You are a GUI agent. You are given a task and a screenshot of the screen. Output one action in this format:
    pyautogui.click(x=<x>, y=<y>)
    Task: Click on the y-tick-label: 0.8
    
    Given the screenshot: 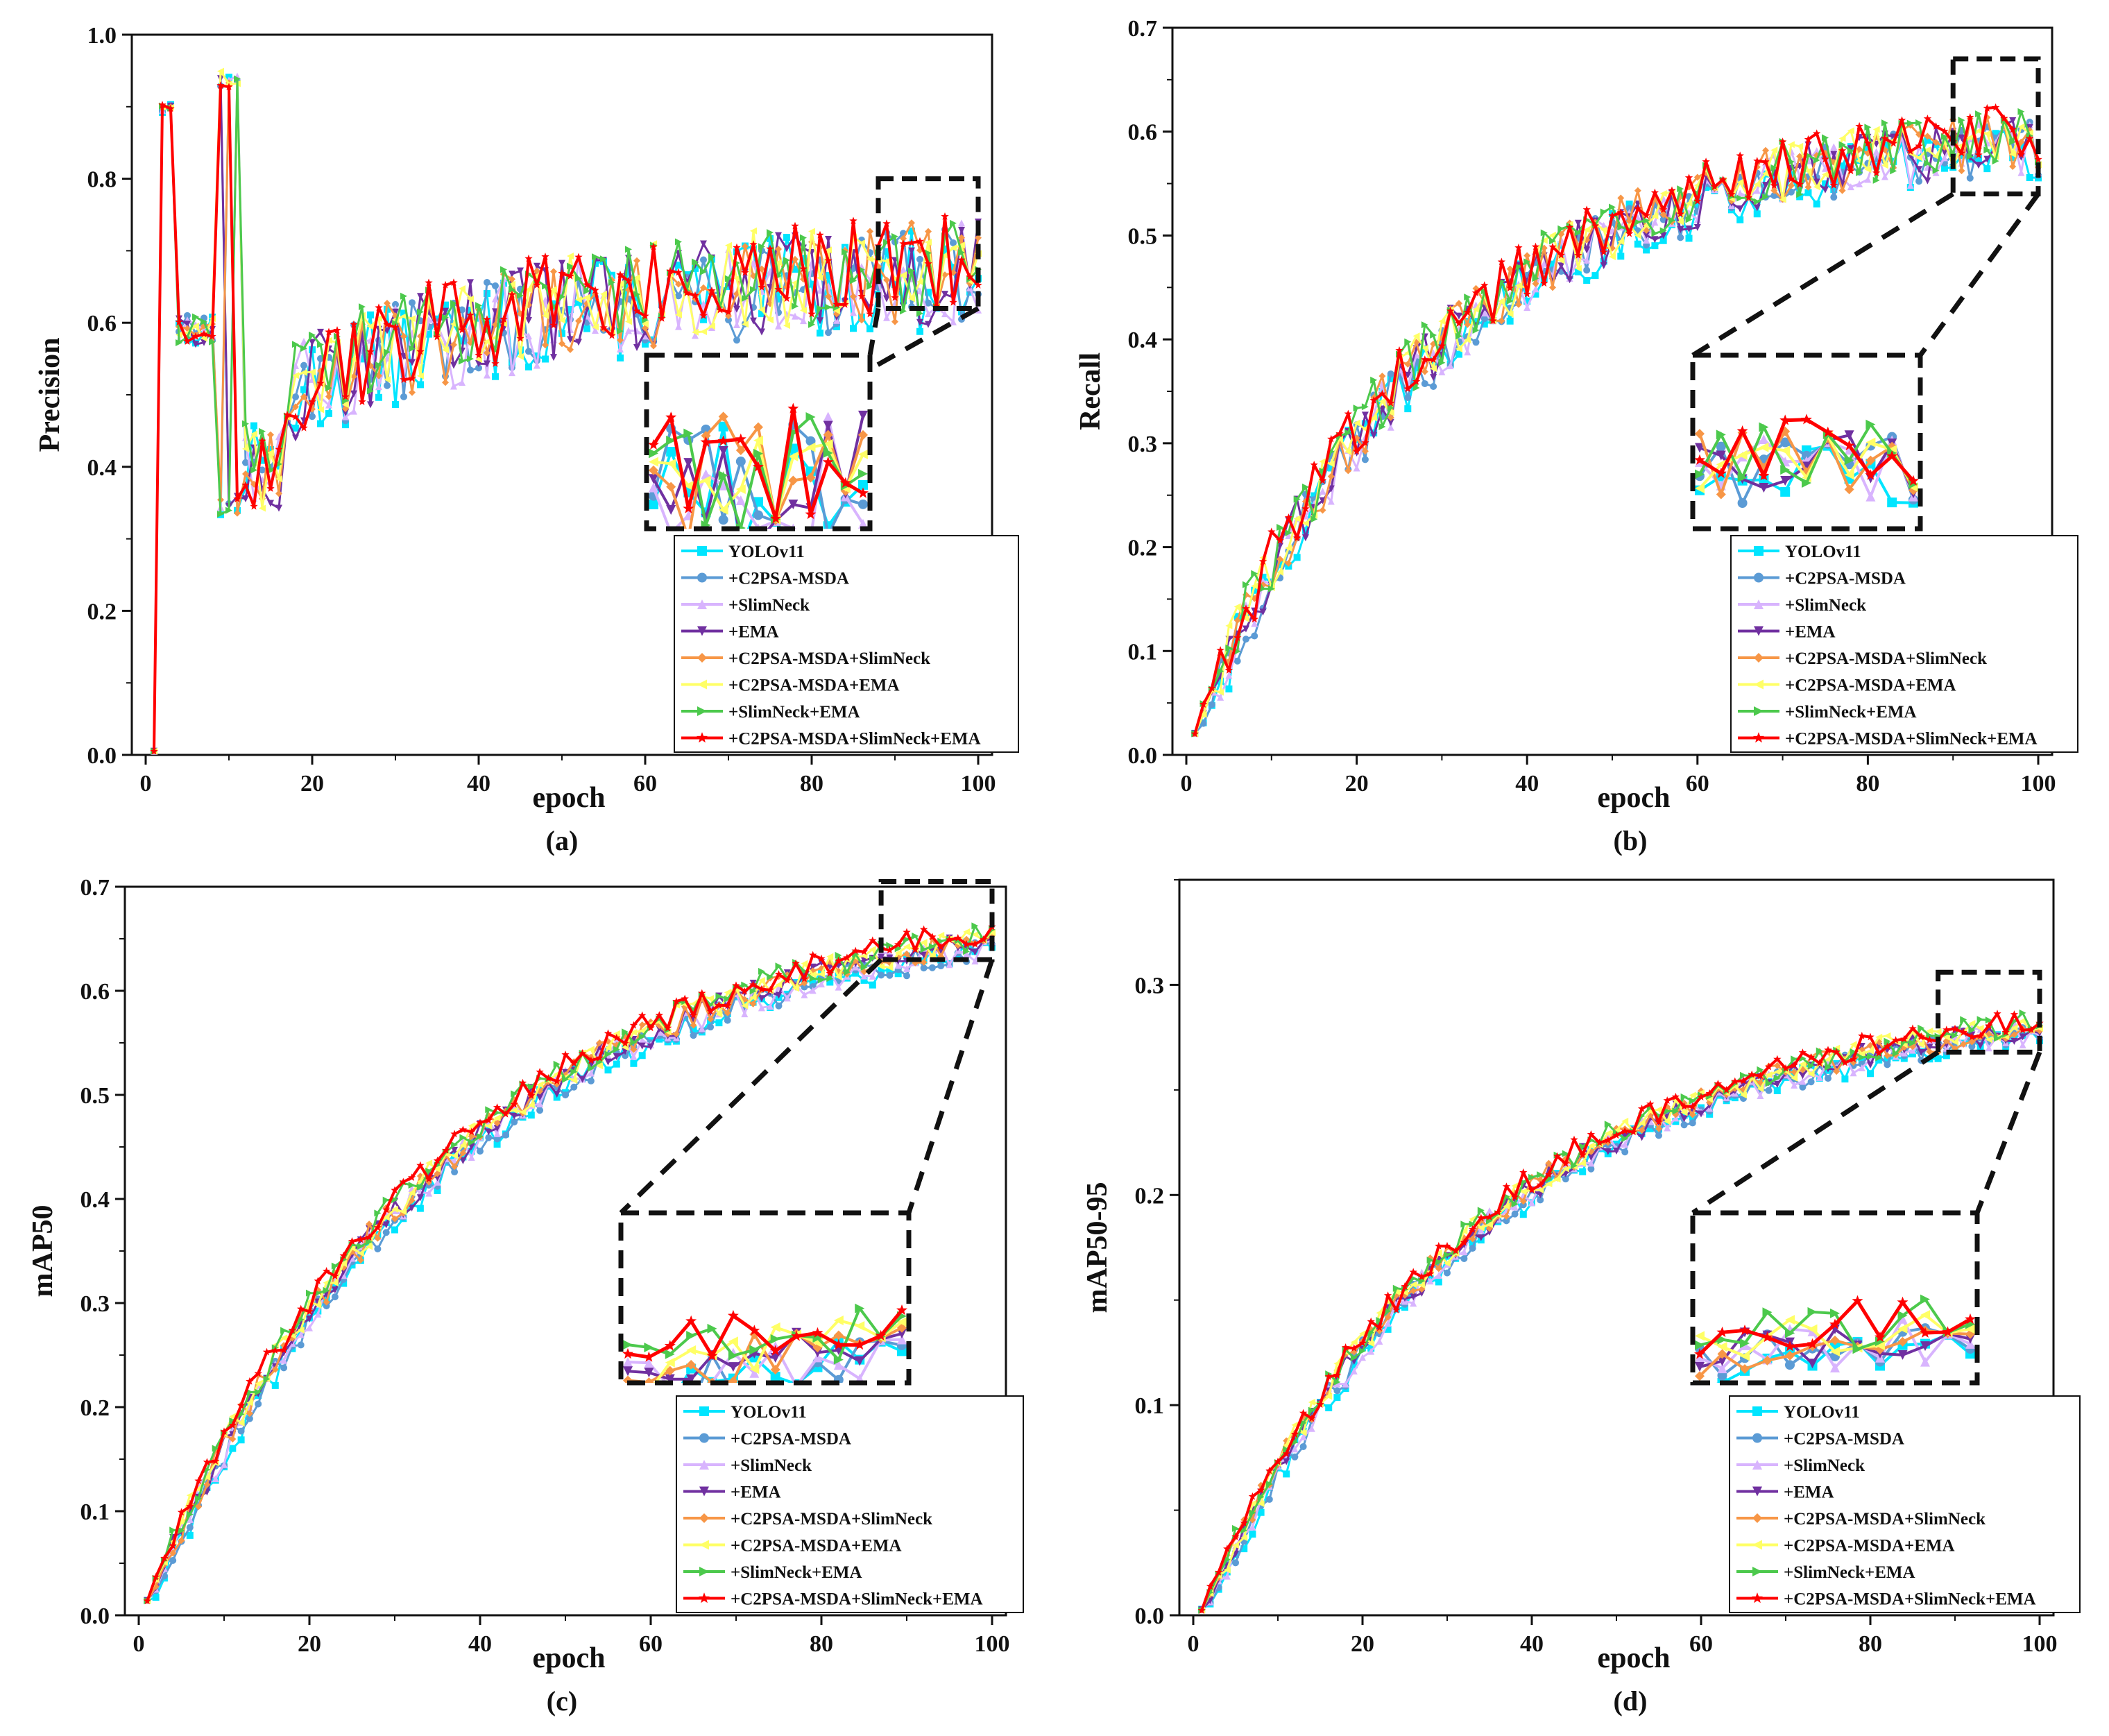 What is the action you would take?
    pyautogui.click(x=102, y=180)
    